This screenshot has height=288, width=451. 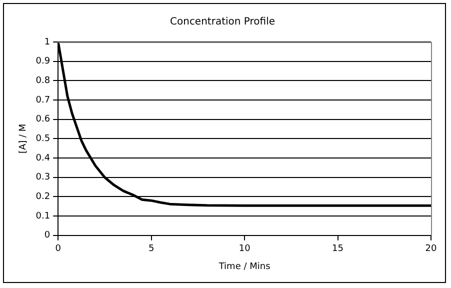 What do you see at coordinates (431, 249) in the screenshot?
I see `x-tick-label: 20` at bounding box center [431, 249].